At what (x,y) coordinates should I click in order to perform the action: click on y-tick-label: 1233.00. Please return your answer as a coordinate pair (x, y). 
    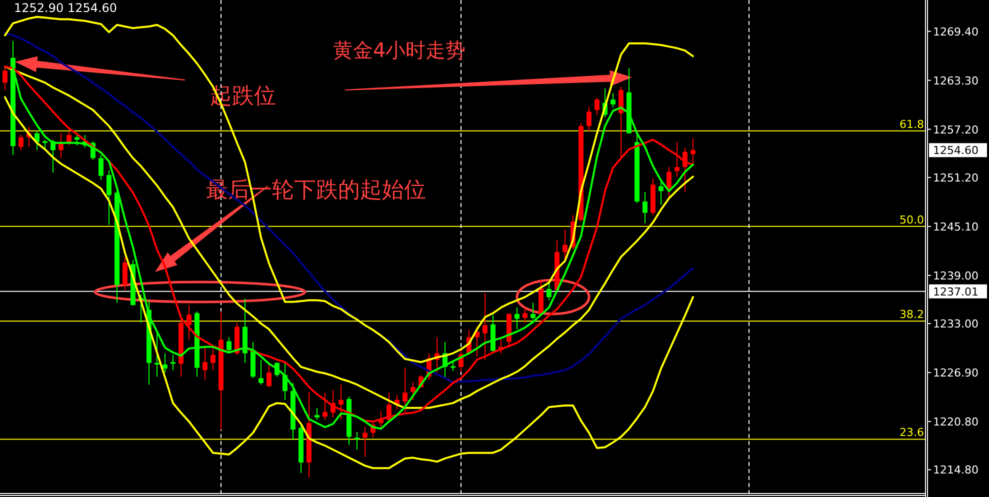
    Looking at the image, I should click on (955, 324).